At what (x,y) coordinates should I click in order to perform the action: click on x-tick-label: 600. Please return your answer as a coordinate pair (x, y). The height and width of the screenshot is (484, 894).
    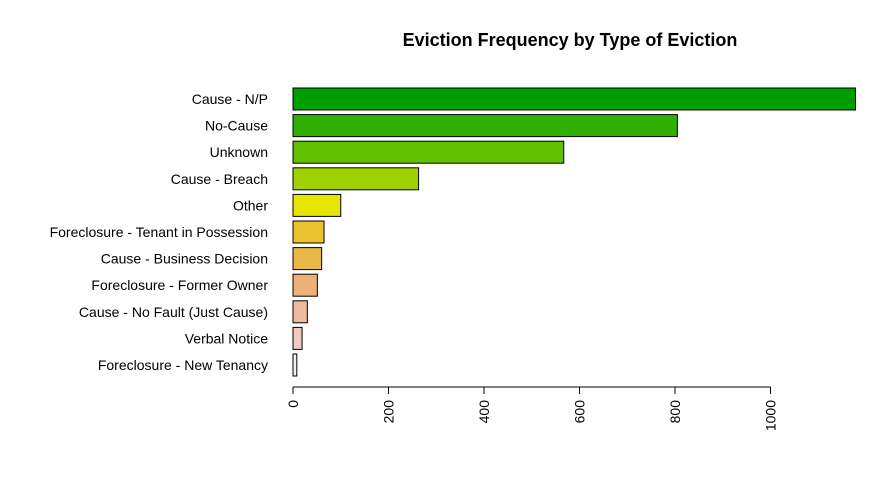
    Looking at the image, I should click on (580, 412).